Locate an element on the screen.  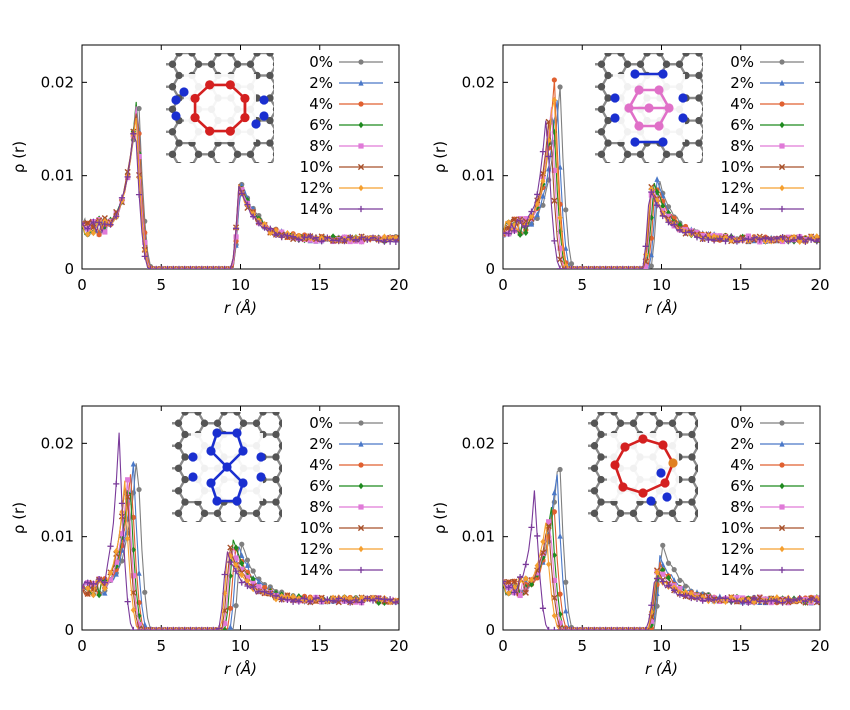
legend-label: 10% is located at coordinates (737, 528).